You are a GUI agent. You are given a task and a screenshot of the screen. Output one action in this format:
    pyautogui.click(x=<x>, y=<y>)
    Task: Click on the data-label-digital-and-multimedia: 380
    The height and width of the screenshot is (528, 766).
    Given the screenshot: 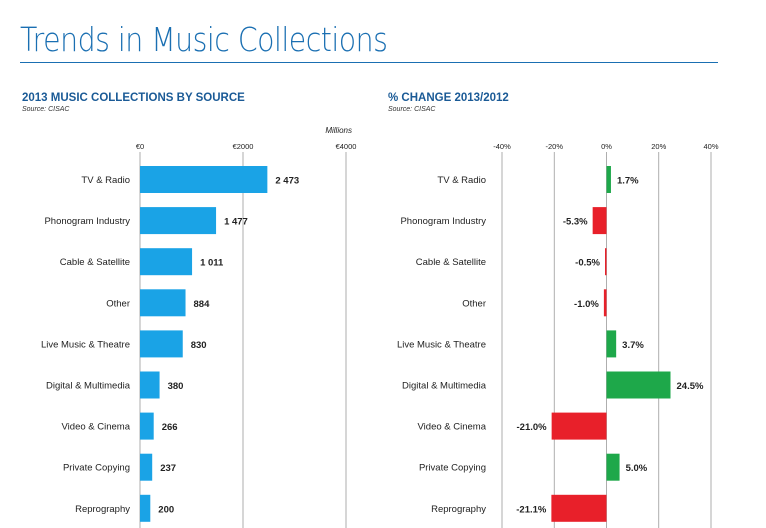 What is the action you would take?
    pyautogui.click(x=176, y=386)
    